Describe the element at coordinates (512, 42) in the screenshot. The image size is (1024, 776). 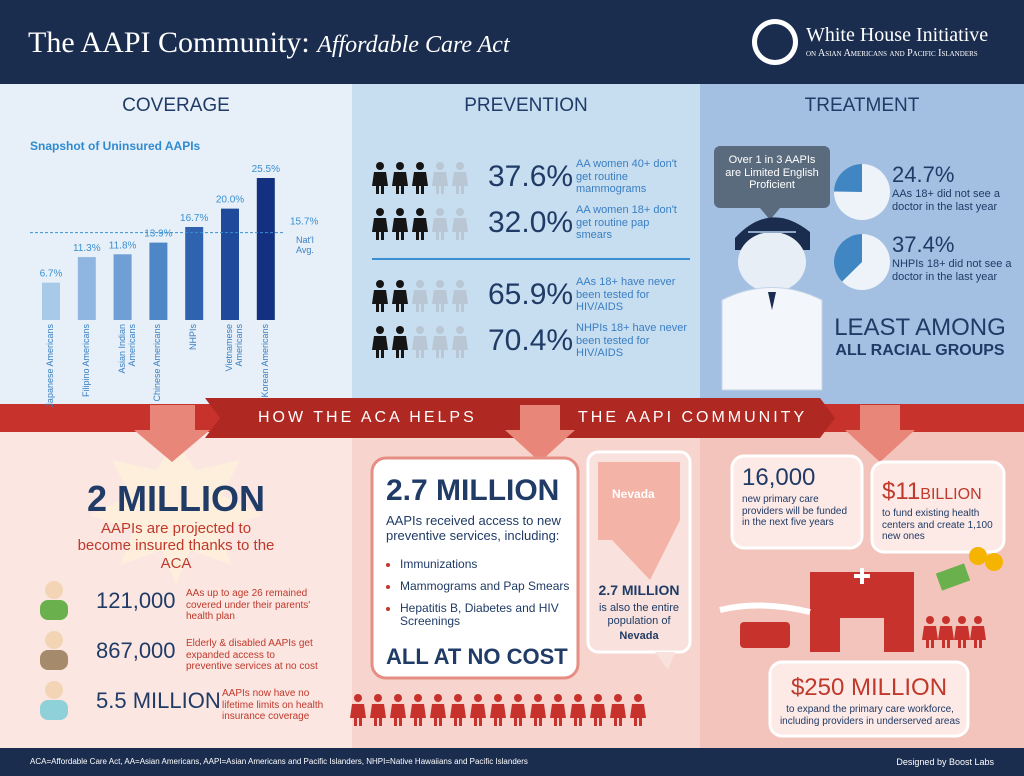
I see `header-bar` at that location.